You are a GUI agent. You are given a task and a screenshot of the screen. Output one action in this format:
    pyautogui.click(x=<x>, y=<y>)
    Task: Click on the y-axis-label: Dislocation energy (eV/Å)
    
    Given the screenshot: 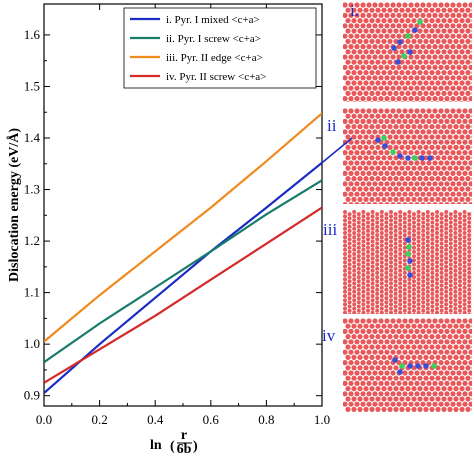 What is the action you would take?
    pyautogui.click(x=14, y=205)
    